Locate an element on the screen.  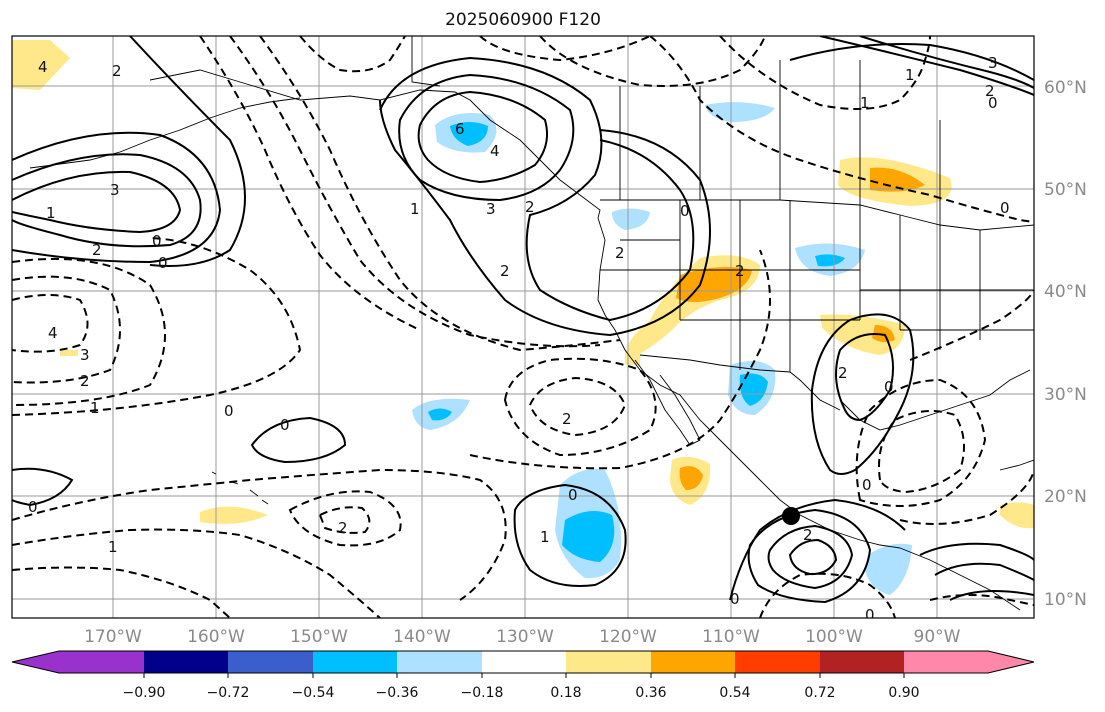
colorbar-outline is located at coordinates (523, 662).